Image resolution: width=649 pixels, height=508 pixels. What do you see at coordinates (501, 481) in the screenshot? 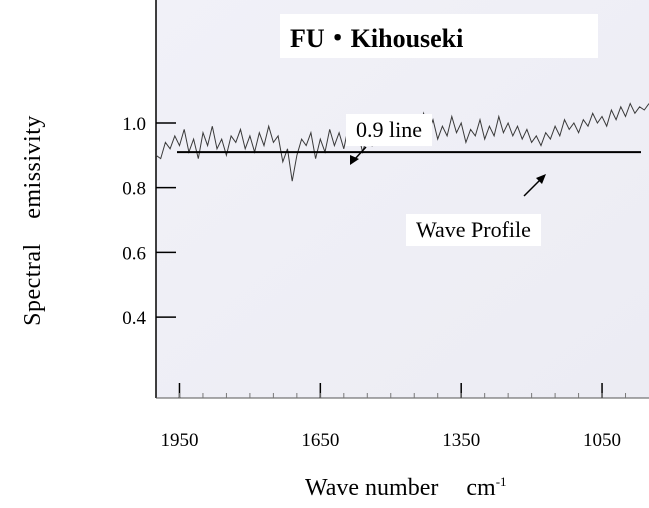
I see `x-axis-unit-exponent: -1` at bounding box center [501, 481].